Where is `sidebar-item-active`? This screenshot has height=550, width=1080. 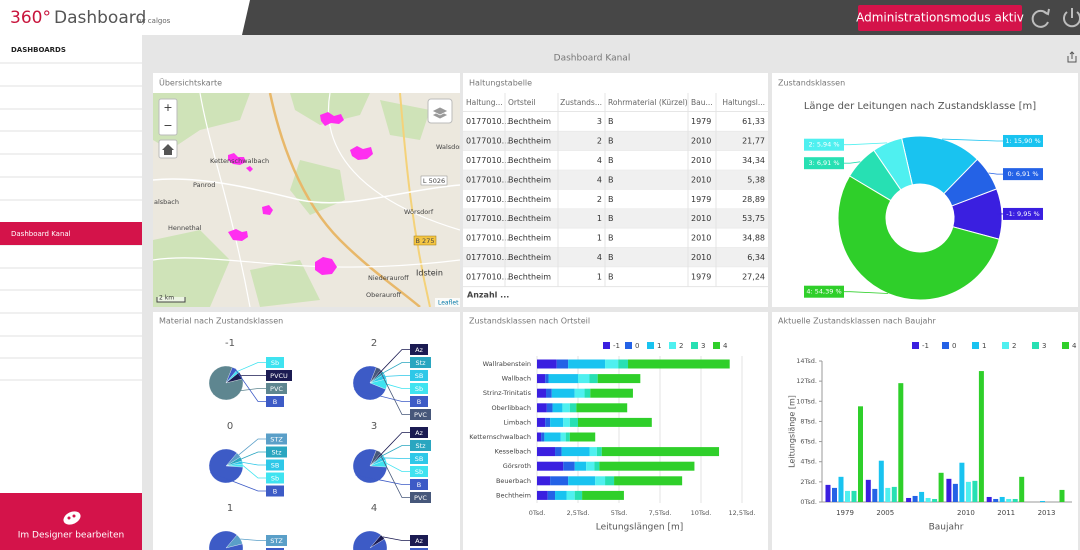 sidebar-item-active is located at coordinates (71, 233).